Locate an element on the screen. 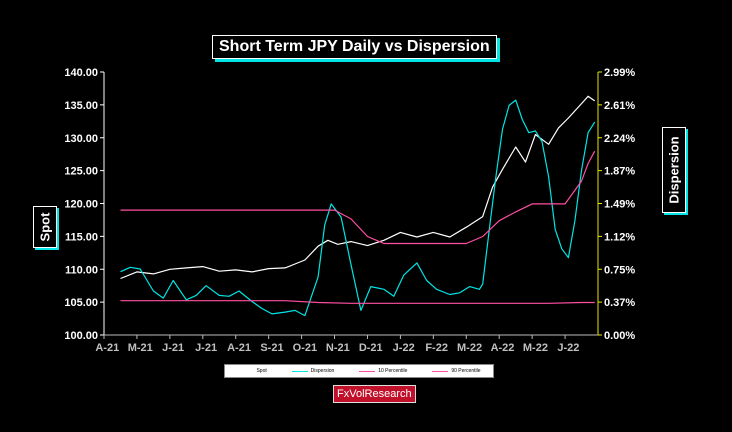  y-tick-left-label: 105.00 is located at coordinates (81, 303).